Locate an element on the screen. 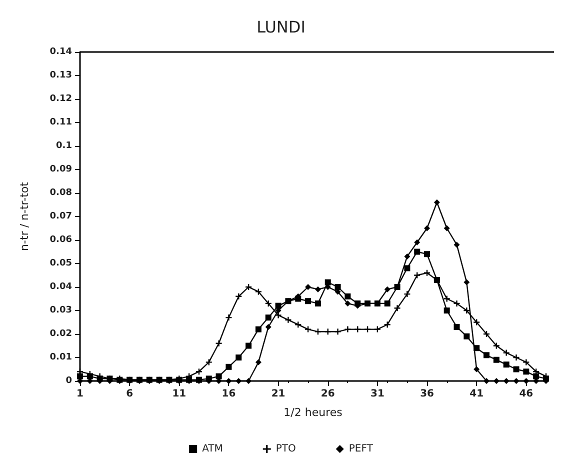 This screenshot has width=562, height=469. x-tick-label: 21 is located at coordinates (278, 394).